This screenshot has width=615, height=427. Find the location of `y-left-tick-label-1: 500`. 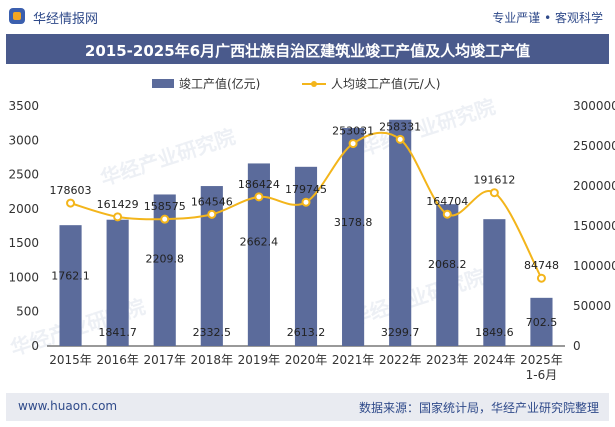

y-left-tick-label-1: 500 is located at coordinates (27, 312).